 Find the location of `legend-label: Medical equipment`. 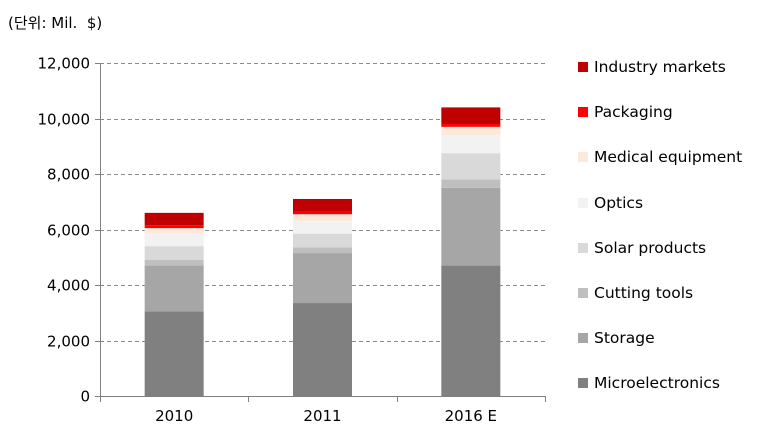

legend-label: Medical equipment is located at coordinates (668, 157).